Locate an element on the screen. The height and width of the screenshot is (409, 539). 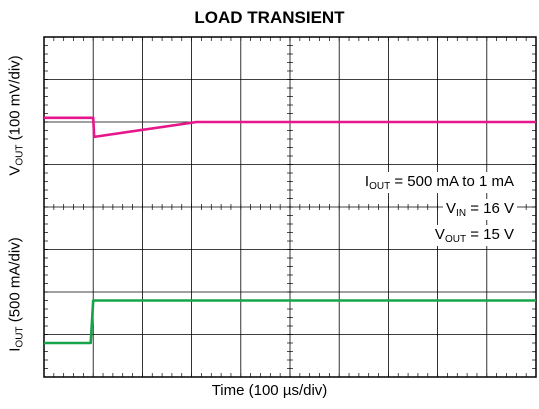
y-axis-label-iout: IOUT (500 mA/div) is located at coordinates (16, 294).